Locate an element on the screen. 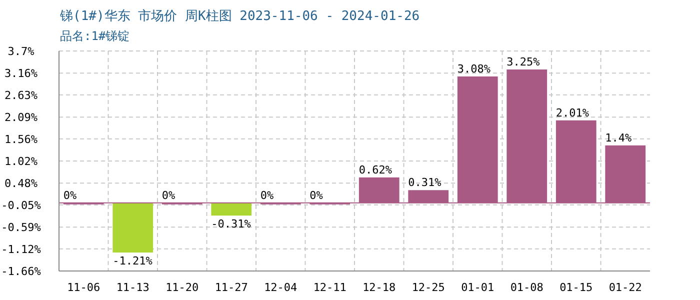 Image resolution: width=700 pixels, height=300 pixels. data-label: -1.21% is located at coordinates (132, 261).